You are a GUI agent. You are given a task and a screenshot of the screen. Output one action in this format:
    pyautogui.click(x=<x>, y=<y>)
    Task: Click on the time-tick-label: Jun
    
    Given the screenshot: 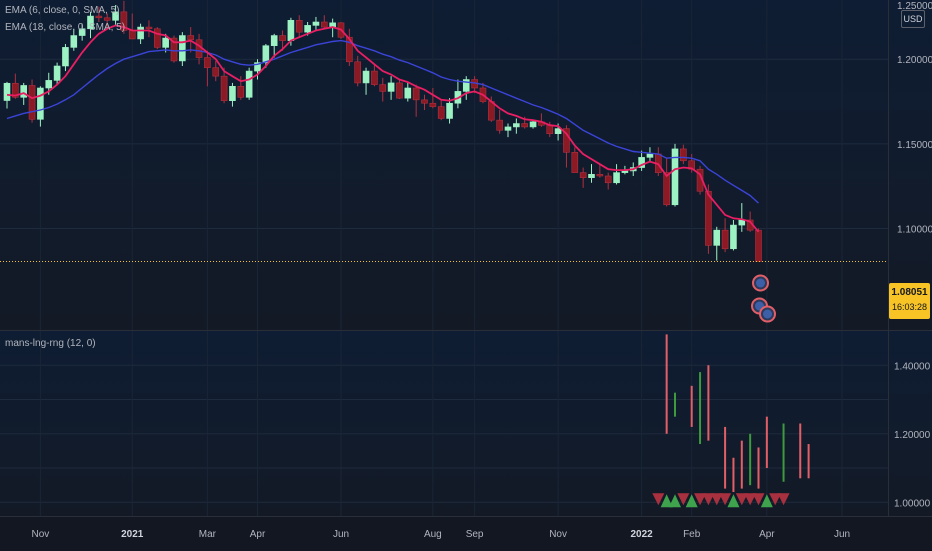 What is the action you would take?
    pyautogui.click(x=341, y=534)
    